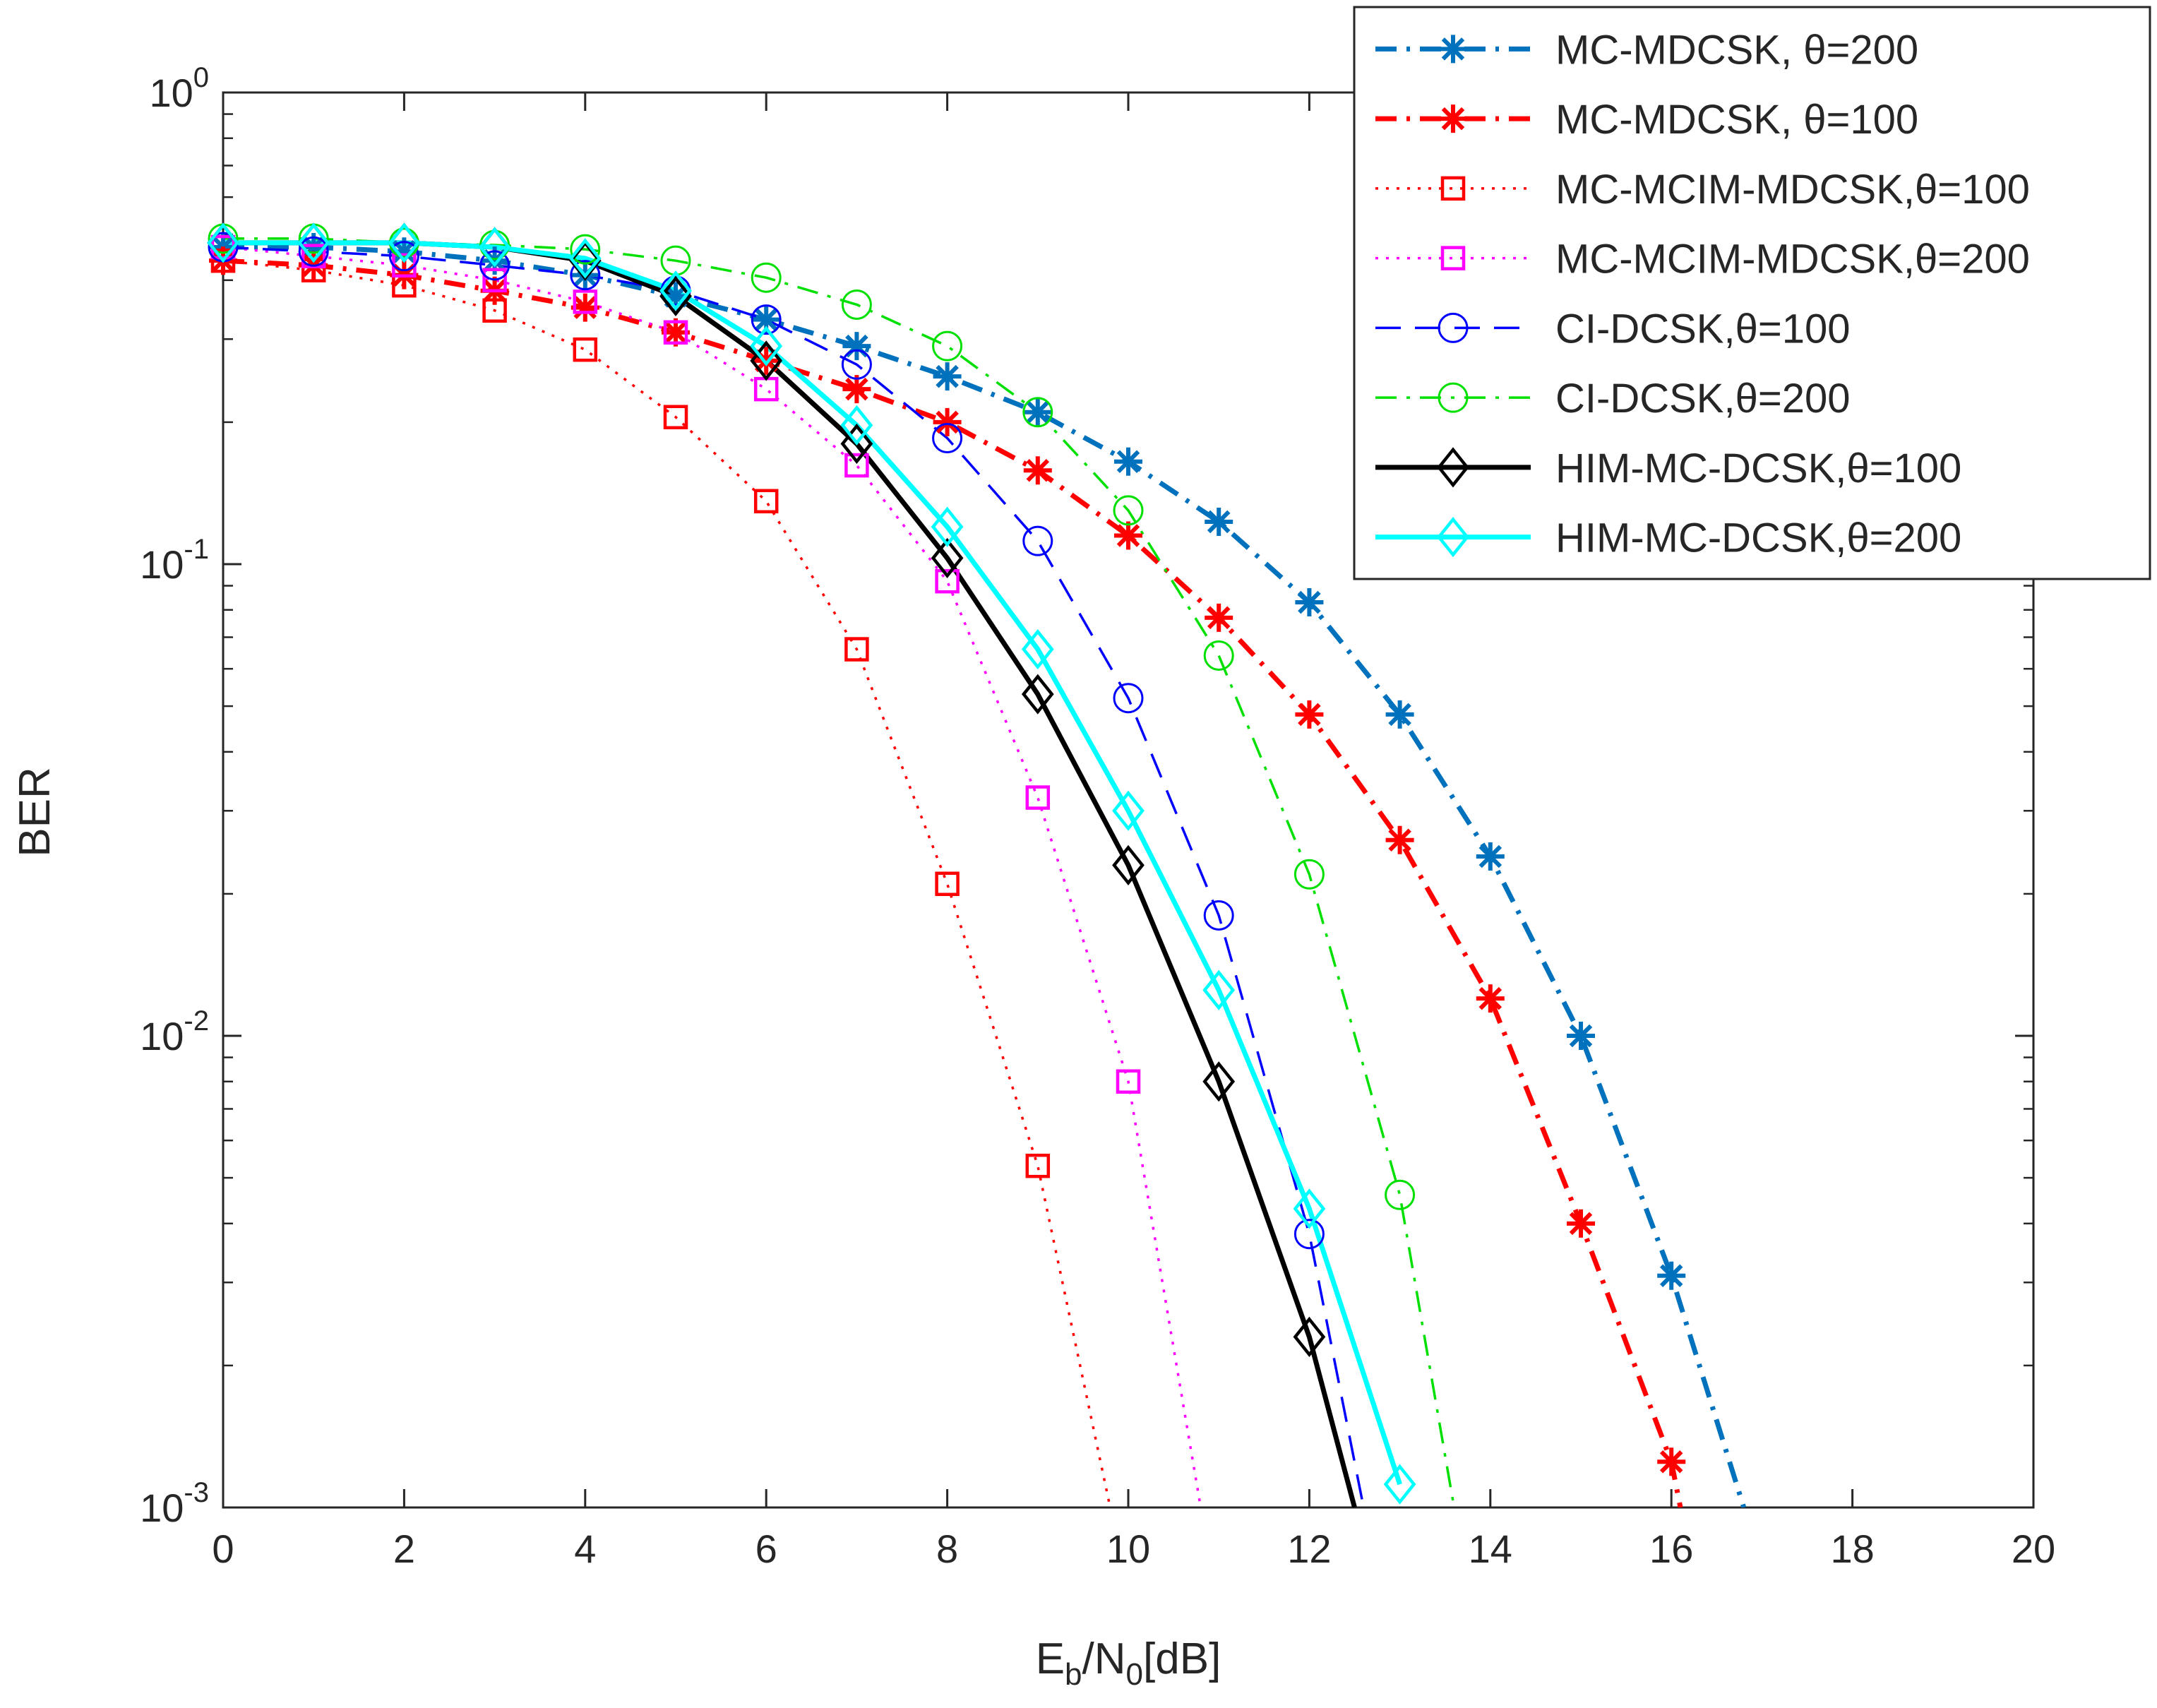 Image resolution: width=2157 pixels, height=1708 pixels. What do you see at coordinates (35, 811) in the screenshot?
I see `y-axis-label: BER` at bounding box center [35, 811].